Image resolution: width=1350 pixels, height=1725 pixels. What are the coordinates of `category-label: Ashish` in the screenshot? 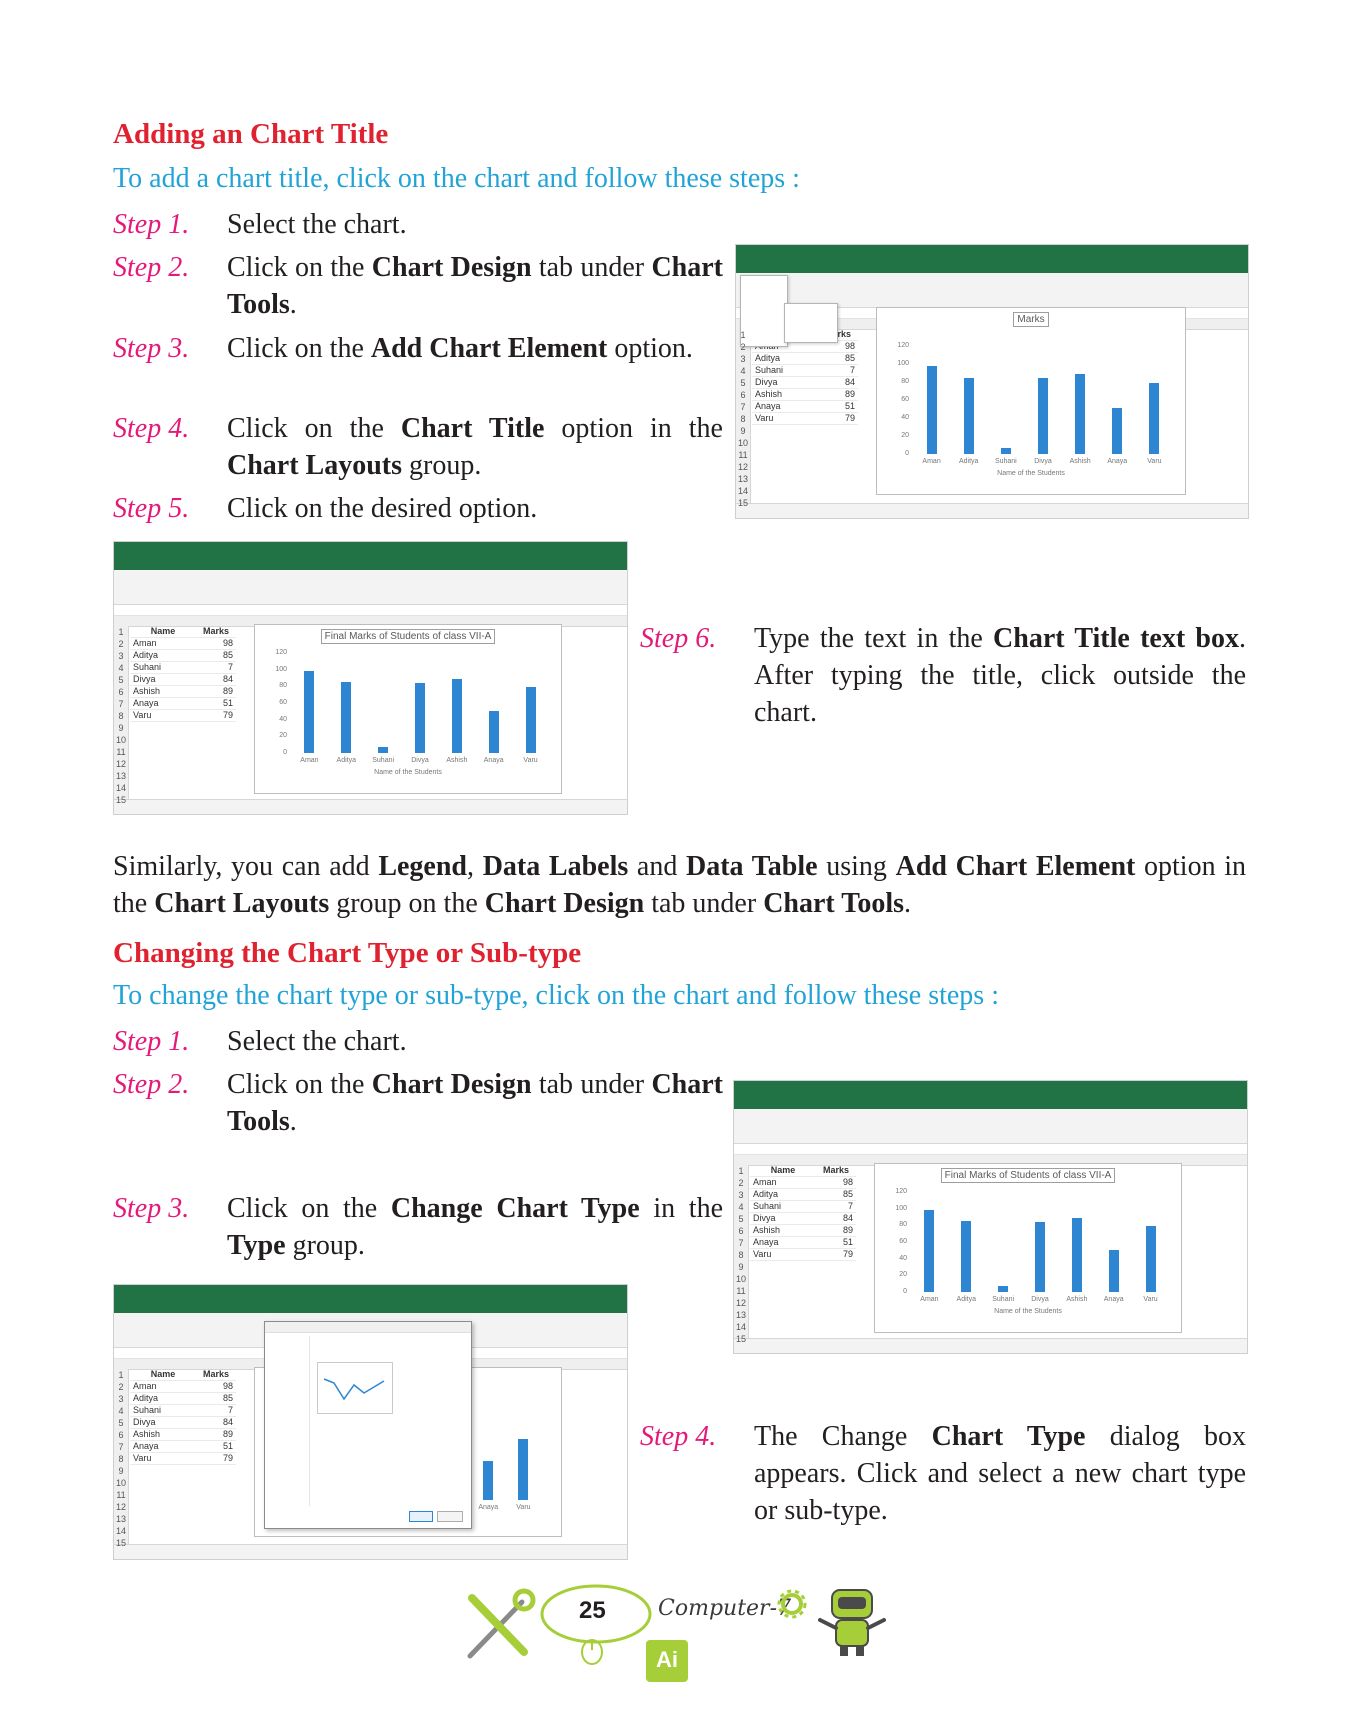 It's located at (1077, 1299).